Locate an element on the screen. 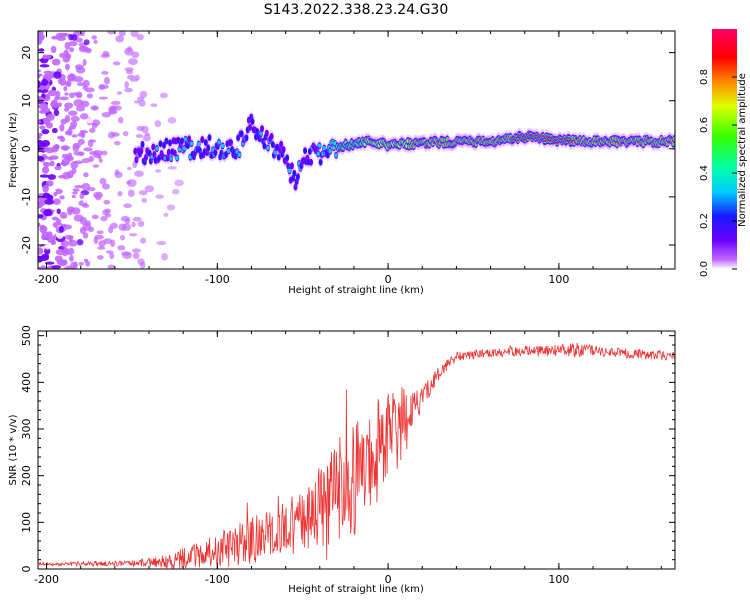 This screenshot has width=750, height=600. y-tick-label: 20 is located at coordinates (26, 53).